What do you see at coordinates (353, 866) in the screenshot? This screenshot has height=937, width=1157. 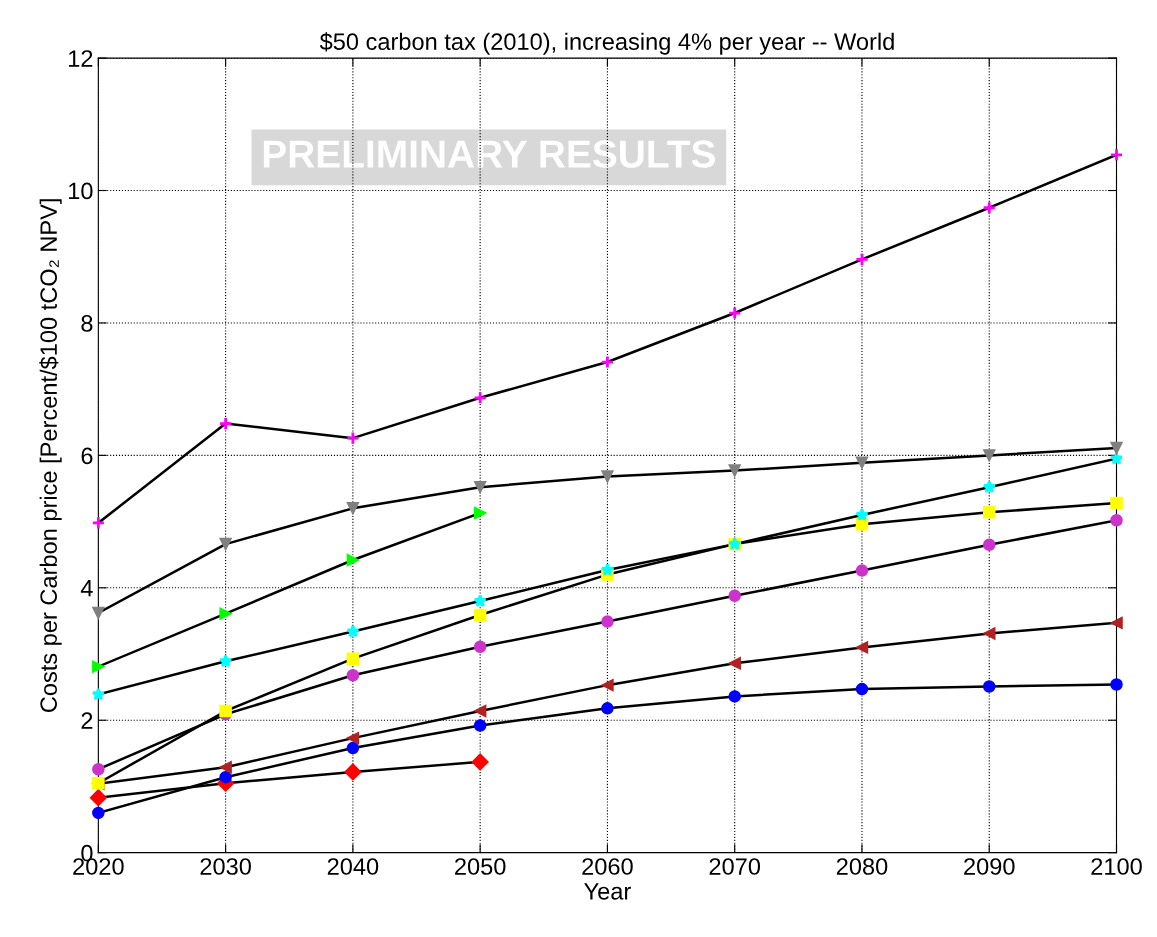 I see `x-tick-label: 2040` at bounding box center [353, 866].